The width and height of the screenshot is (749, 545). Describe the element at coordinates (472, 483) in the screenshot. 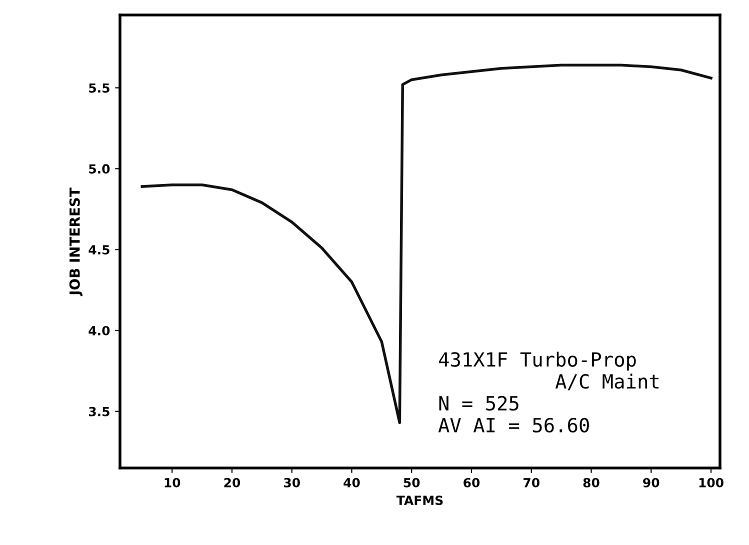

I see `x-tick-label: 60` at that location.